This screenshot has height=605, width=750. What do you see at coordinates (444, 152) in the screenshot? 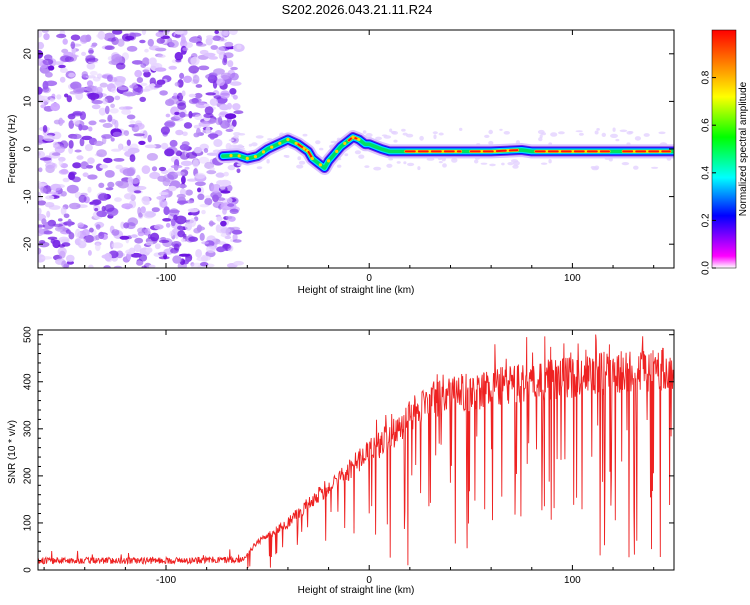
I see `signal-trace` at bounding box center [444, 152].